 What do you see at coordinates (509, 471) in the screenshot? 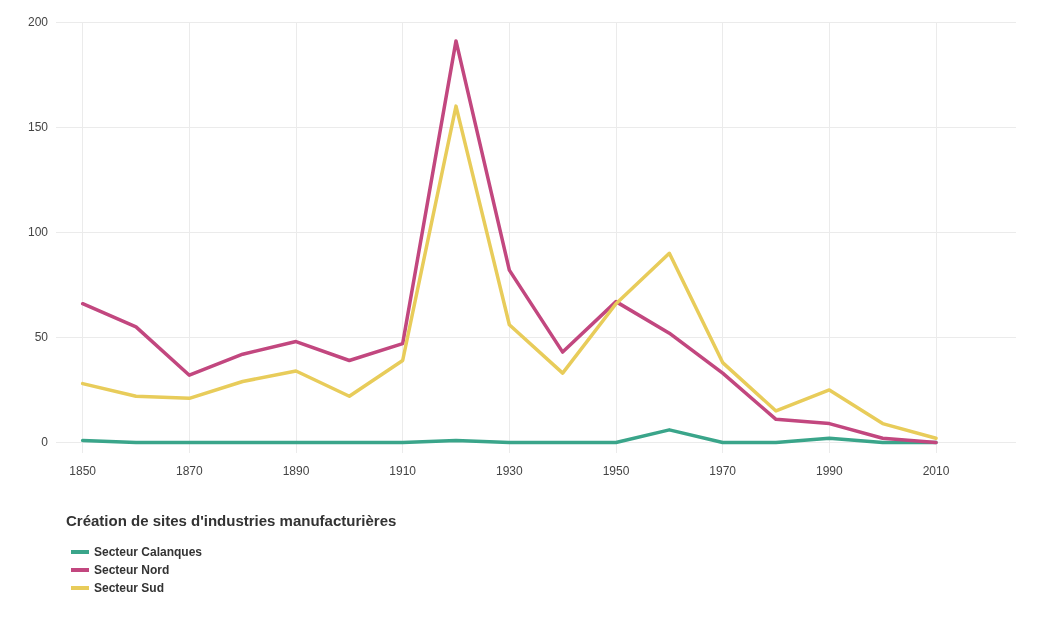
I see `x-tick-label: 1930` at bounding box center [509, 471].